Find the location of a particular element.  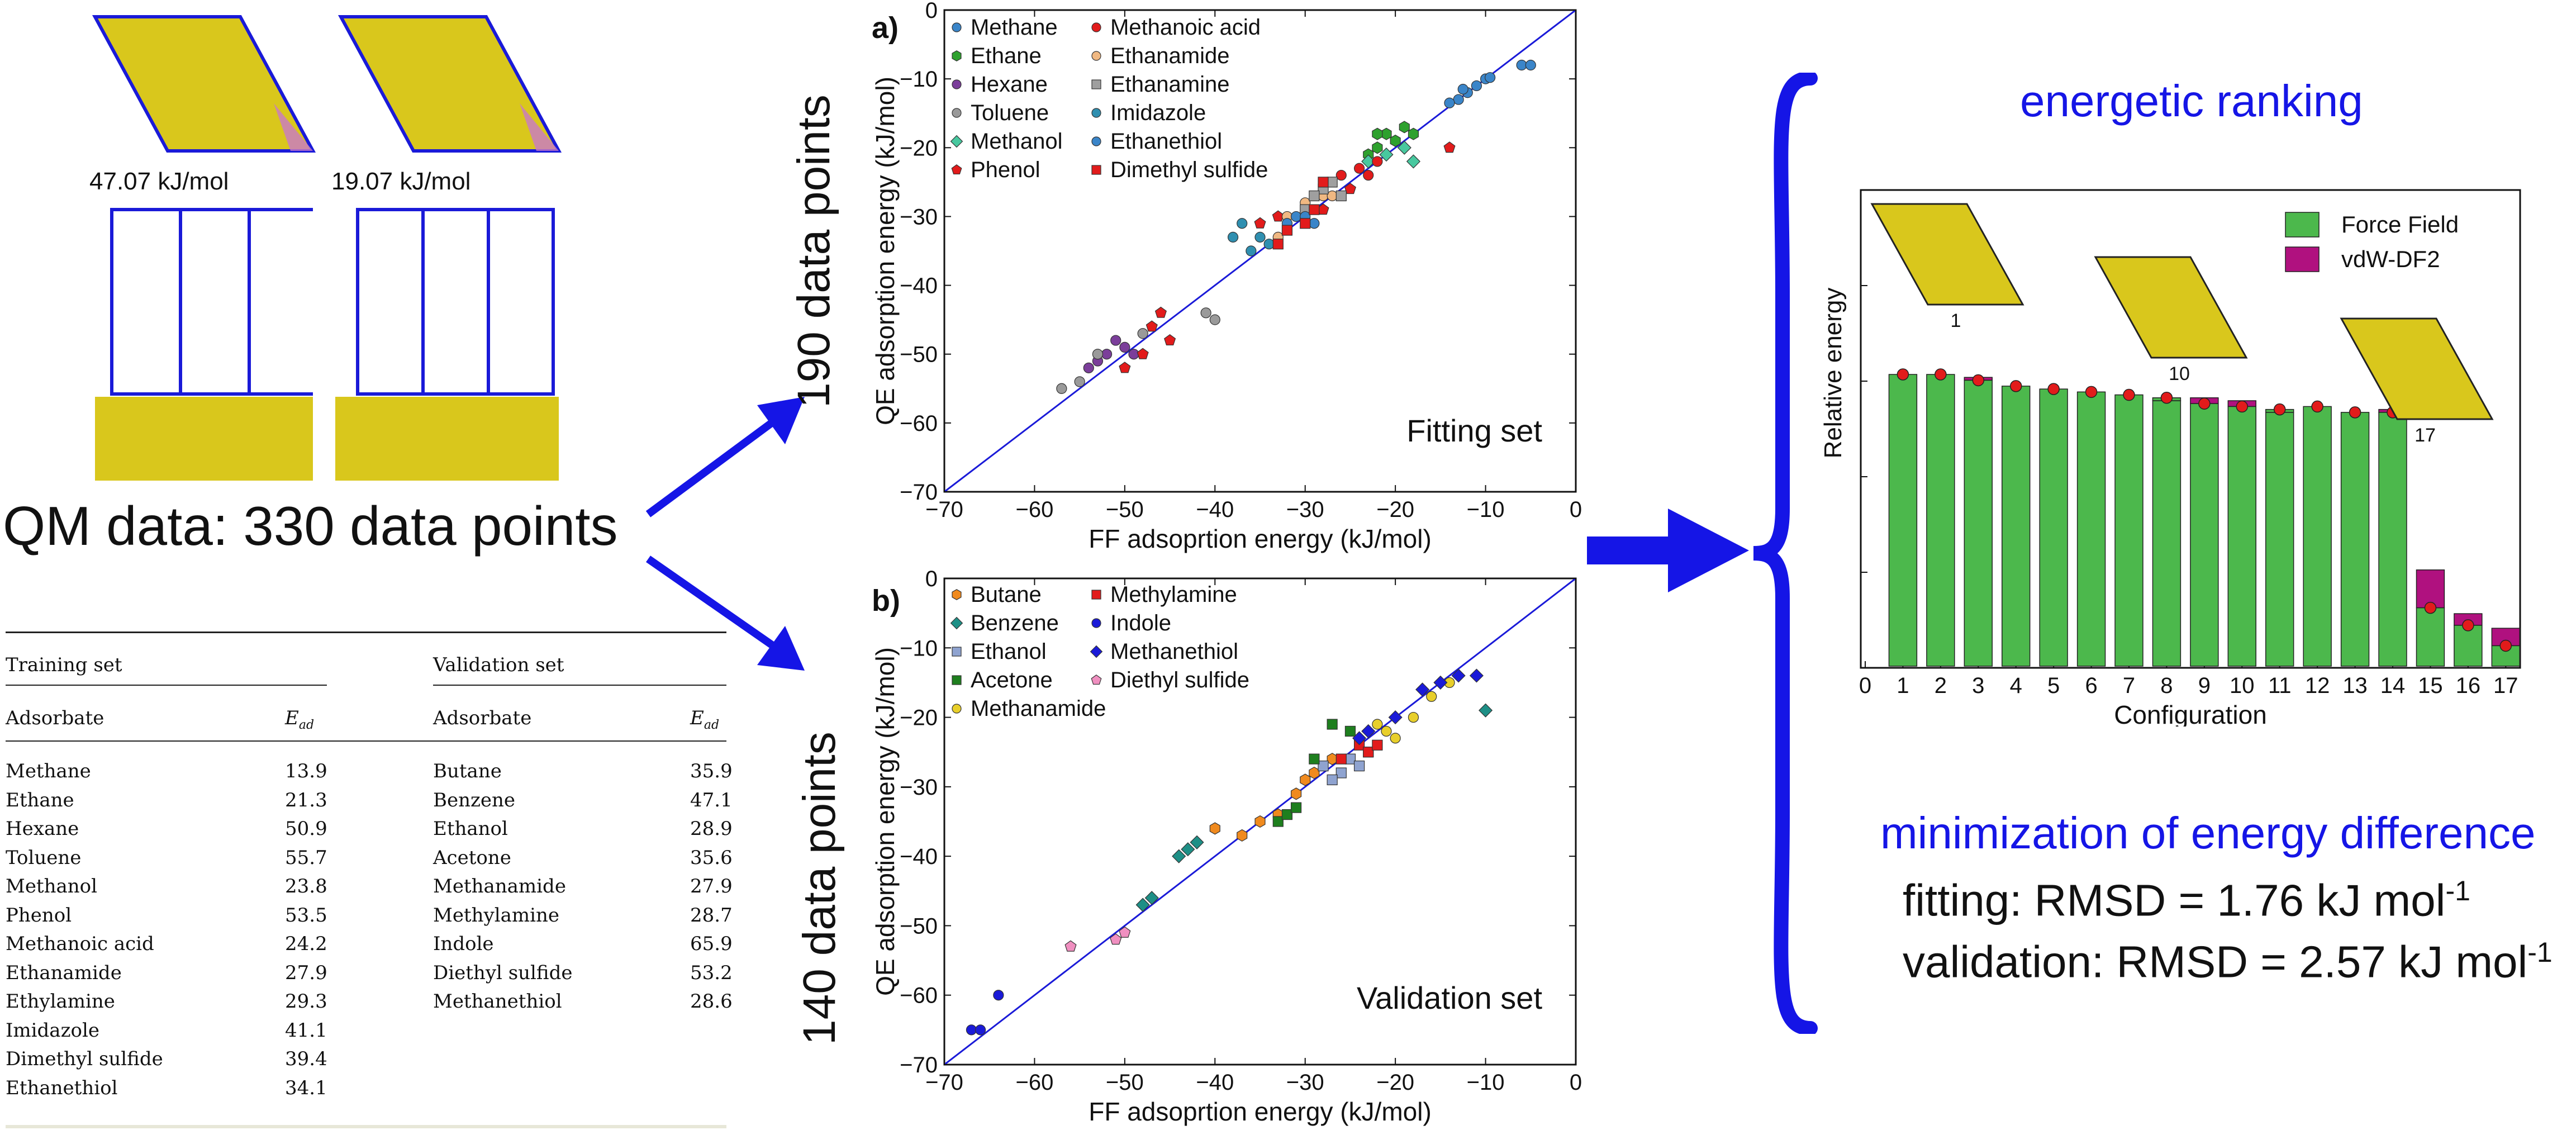

panel-label: b) is located at coordinates (886, 601).